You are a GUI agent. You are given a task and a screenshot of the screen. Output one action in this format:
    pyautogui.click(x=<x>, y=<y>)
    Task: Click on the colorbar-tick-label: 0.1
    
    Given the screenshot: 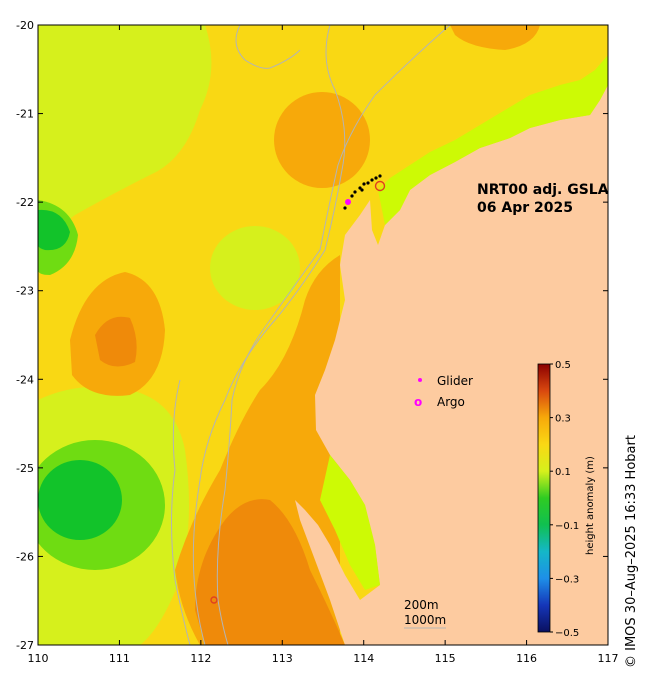 What is the action you would take?
    pyautogui.click(x=563, y=472)
    